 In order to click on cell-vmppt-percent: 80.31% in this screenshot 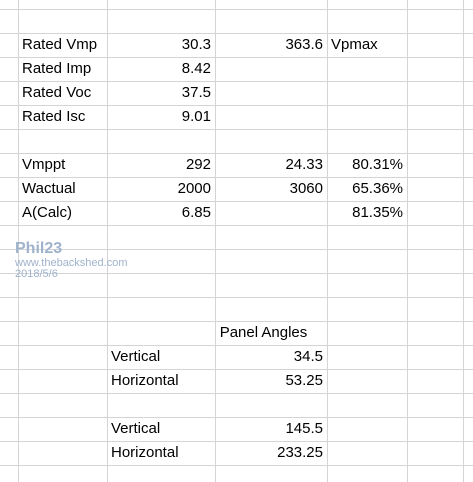, I will do `click(377, 164)`.